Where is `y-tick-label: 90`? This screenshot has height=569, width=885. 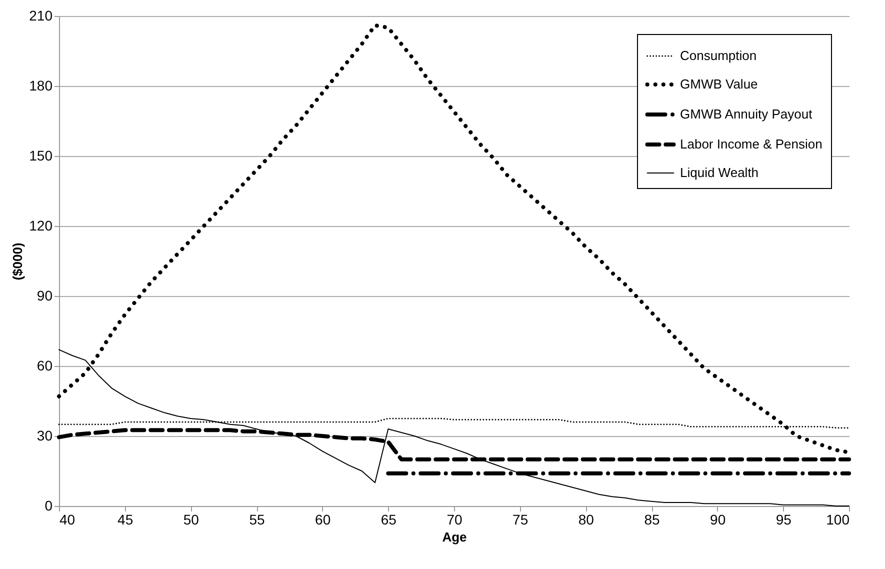 y-tick-label: 90 is located at coordinates (44, 296).